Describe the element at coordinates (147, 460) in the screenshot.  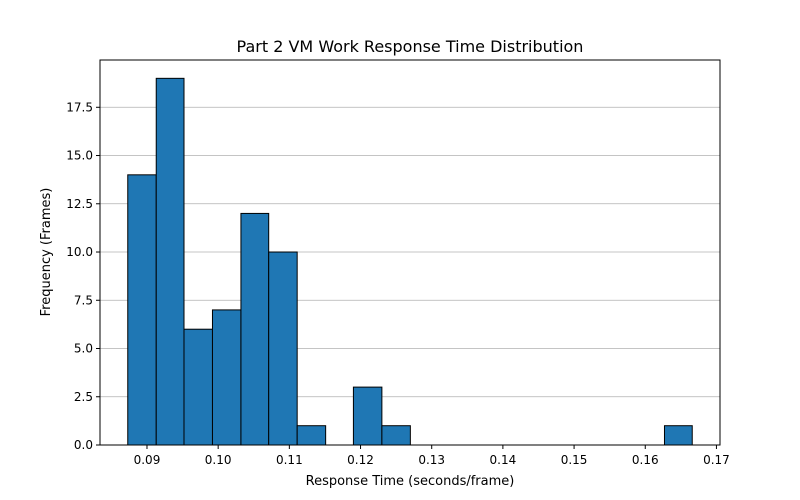
I see `x-tick-label: 0.09` at that location.